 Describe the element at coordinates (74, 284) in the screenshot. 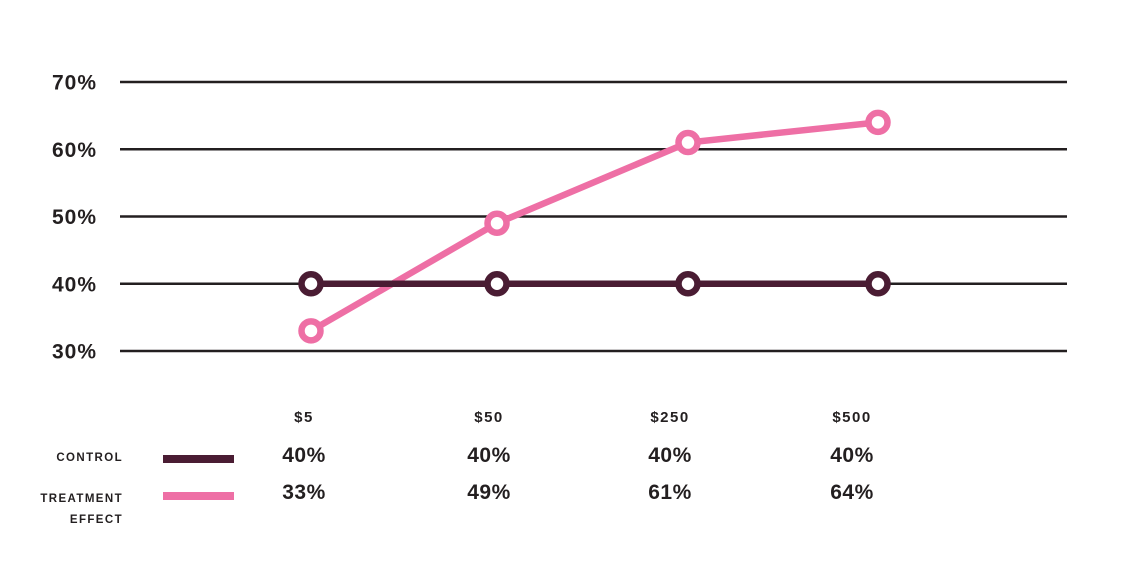

I see `y-tick-label: 40%` at that location.